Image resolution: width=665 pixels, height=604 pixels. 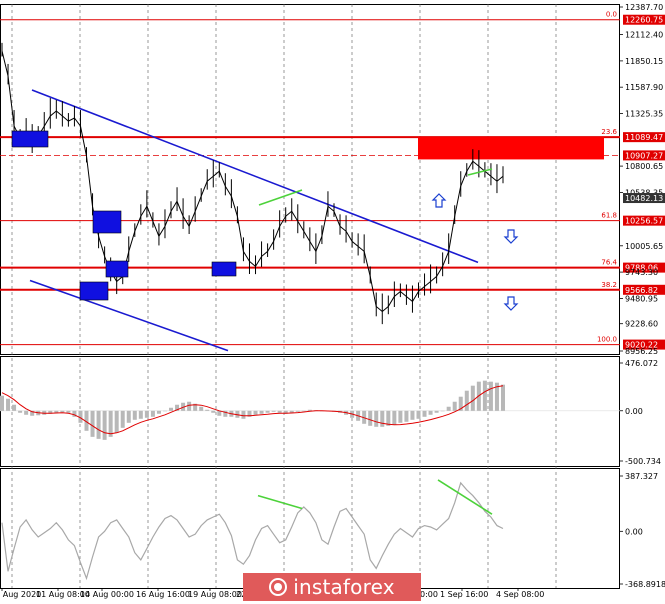 I want to click on time-axis-label: 11 Aug 08:00, so click(x=63, y=594).